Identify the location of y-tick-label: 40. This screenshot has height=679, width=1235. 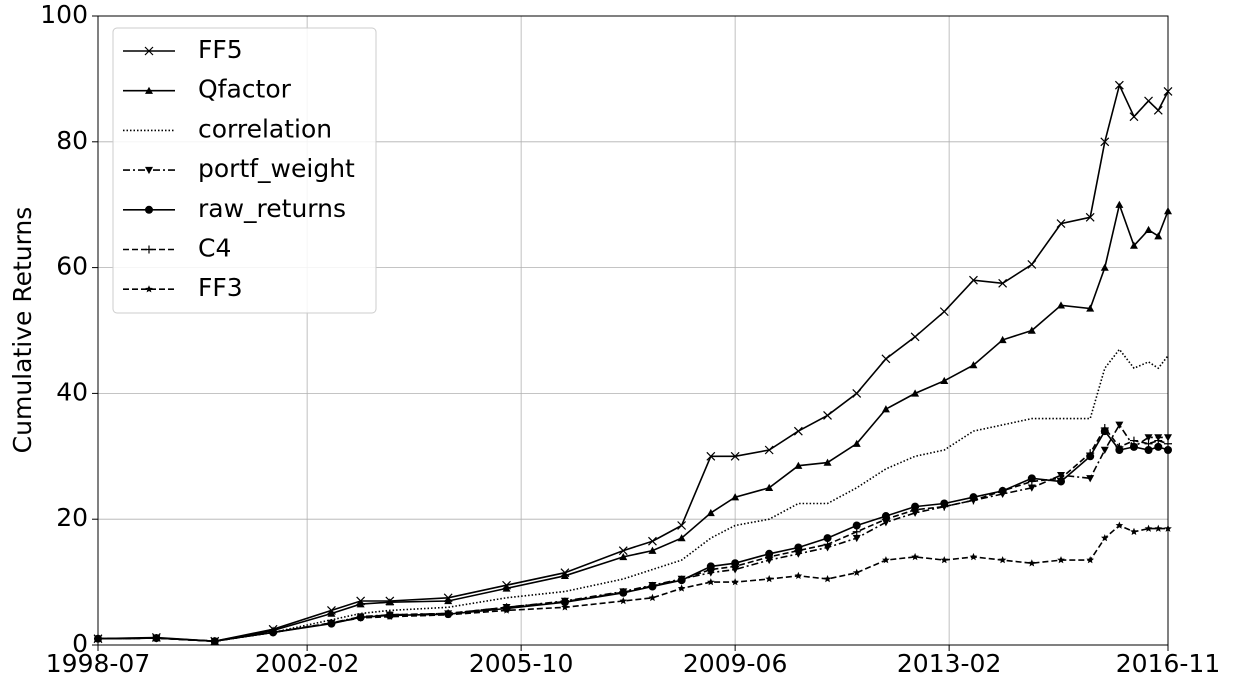
(72, 391).